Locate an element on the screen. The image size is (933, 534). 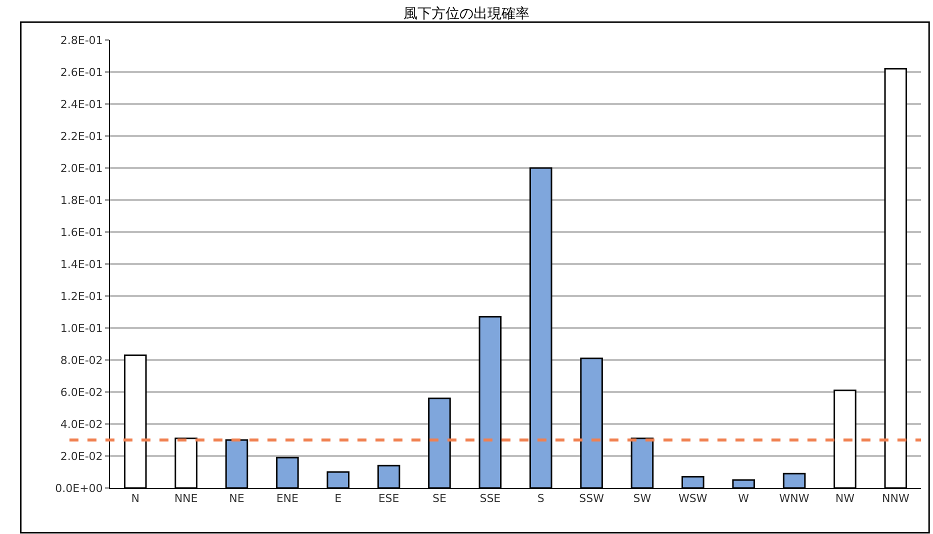
x-tick-label: NNE is located at coordinates (186, 499).